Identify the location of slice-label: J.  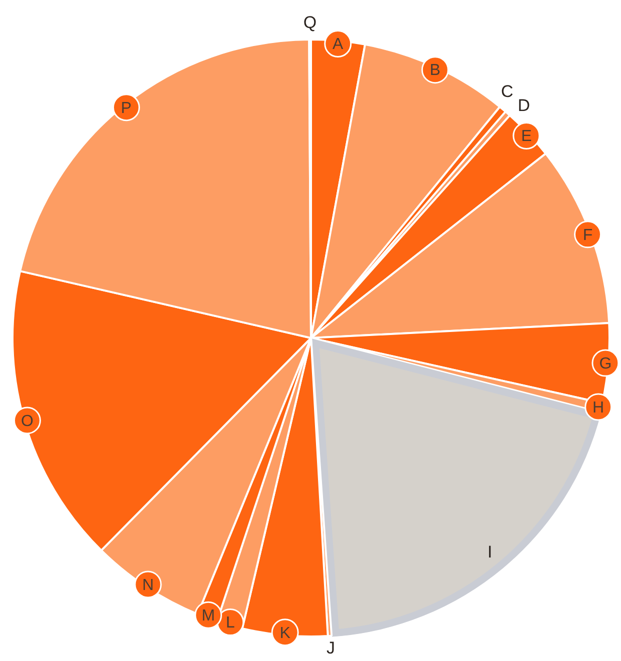
(330, 648).